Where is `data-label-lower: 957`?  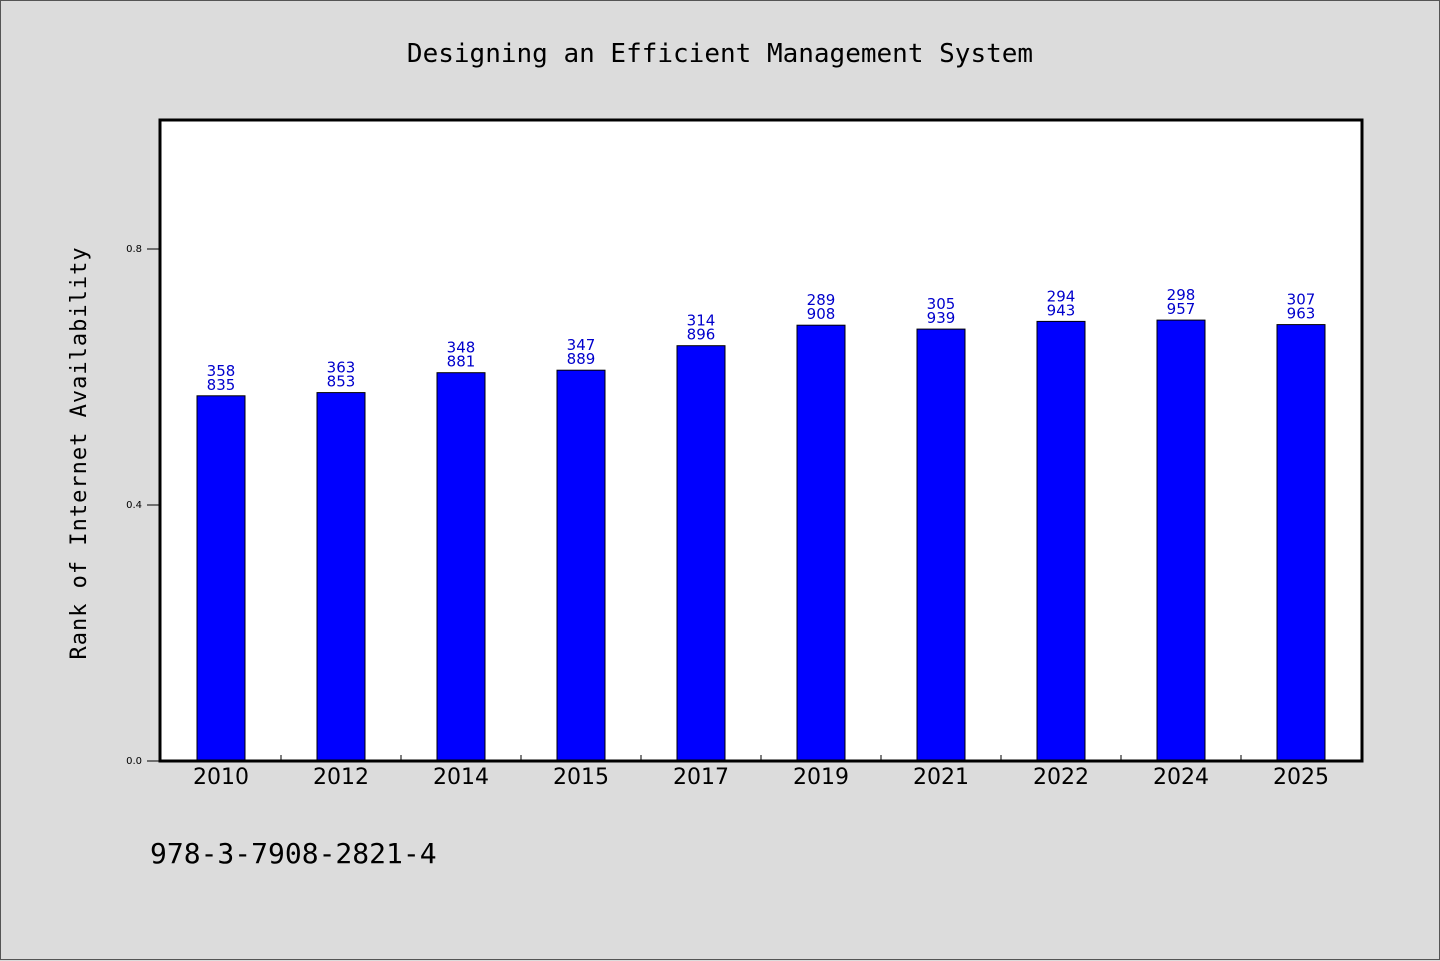 data-label-lower: 957 is located at coordinates (1181, 309).